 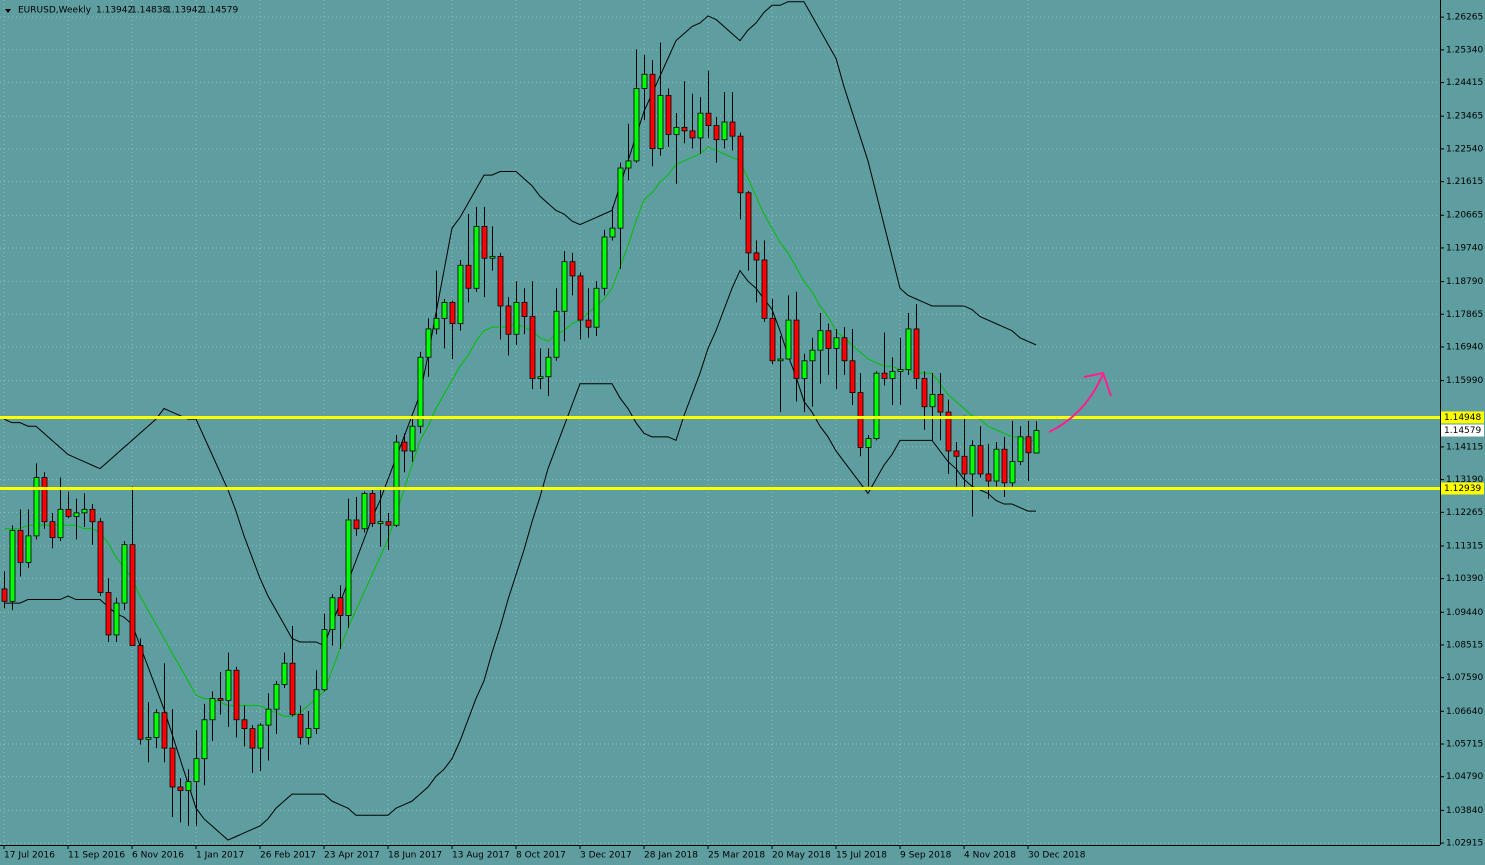 I want to click on price-label-box, so click(x=1462, y=430).